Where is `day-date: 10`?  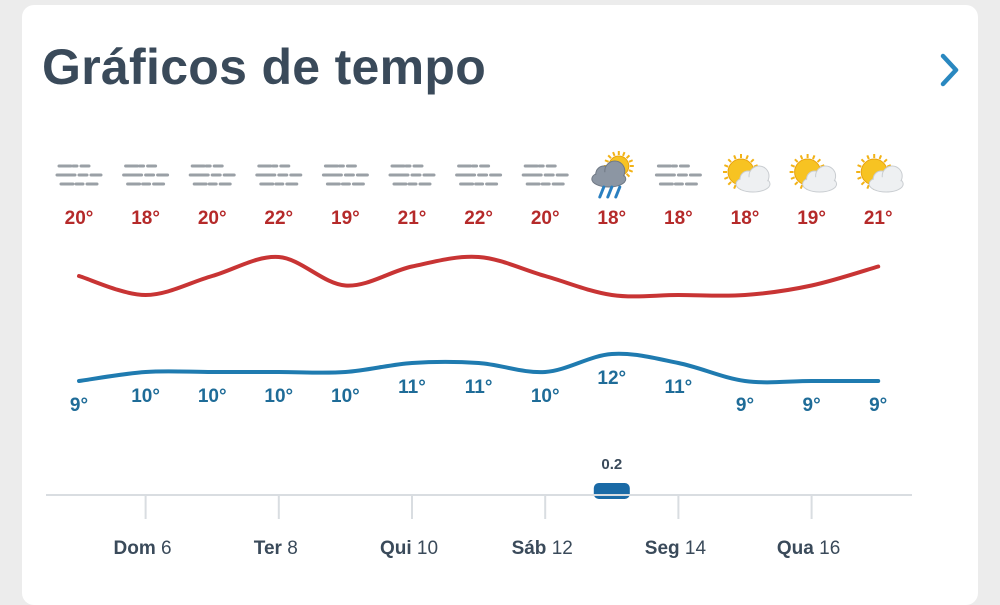 day-date: 10 is located at coordinates (427, 548).